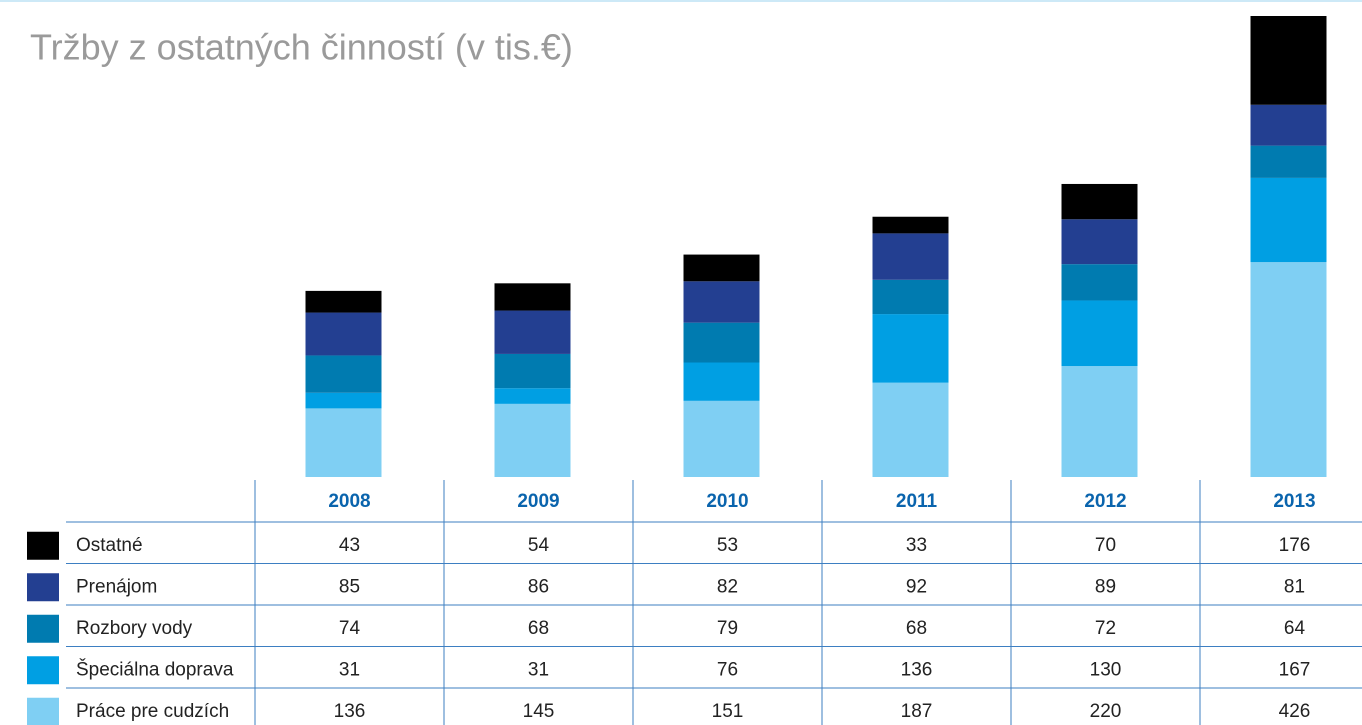 Image resolution: width=1362 pixels, height=725 pixels. What do you see at coordinates (1105, 501) in the screenshot?
I see `column-header: 2012` at bounding box center [1105, 501].